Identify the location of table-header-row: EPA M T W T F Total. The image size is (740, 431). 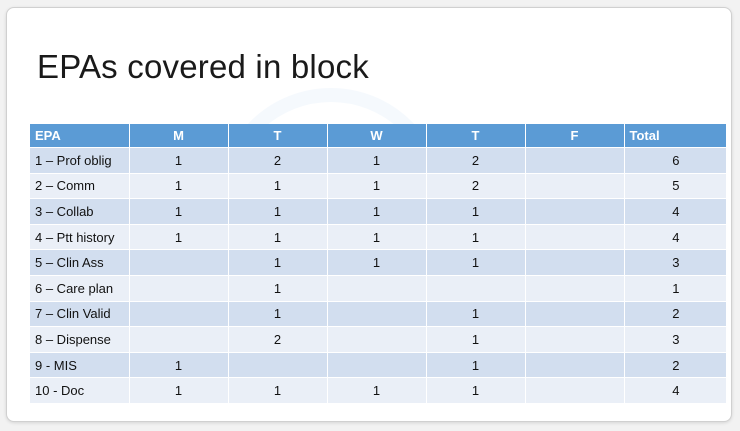
(378, 136).